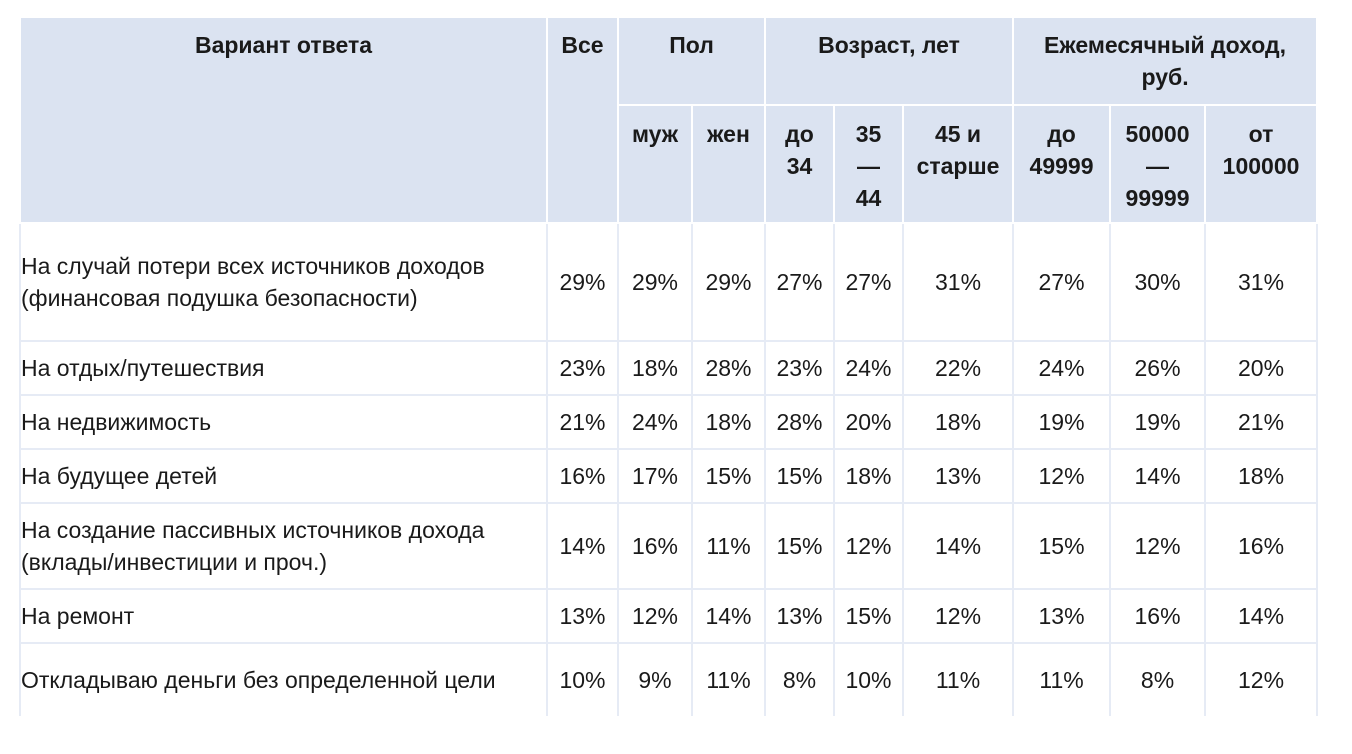  What do you see at coordinates (655, 679) in the screenshot?
I see `value-male: 9%` at bounding box center [655, 679].